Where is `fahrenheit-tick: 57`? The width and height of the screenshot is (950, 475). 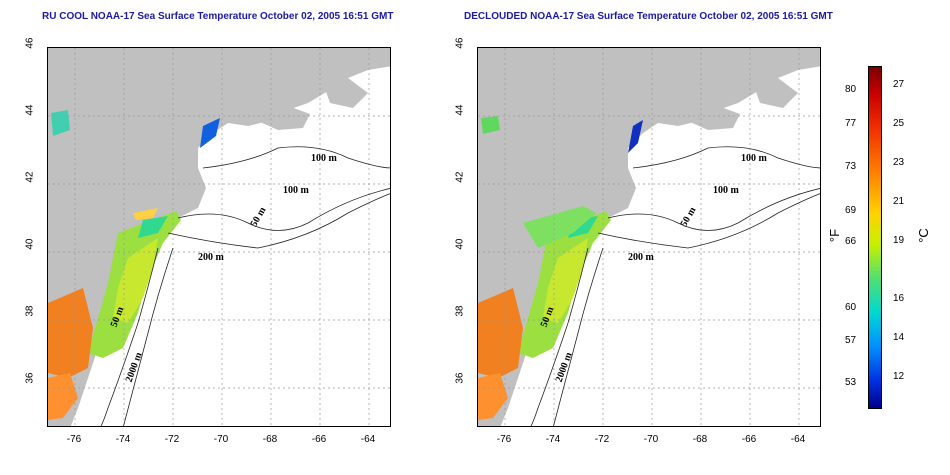 fahrenheit-tick: 57 is located at coordinates (851, 340).